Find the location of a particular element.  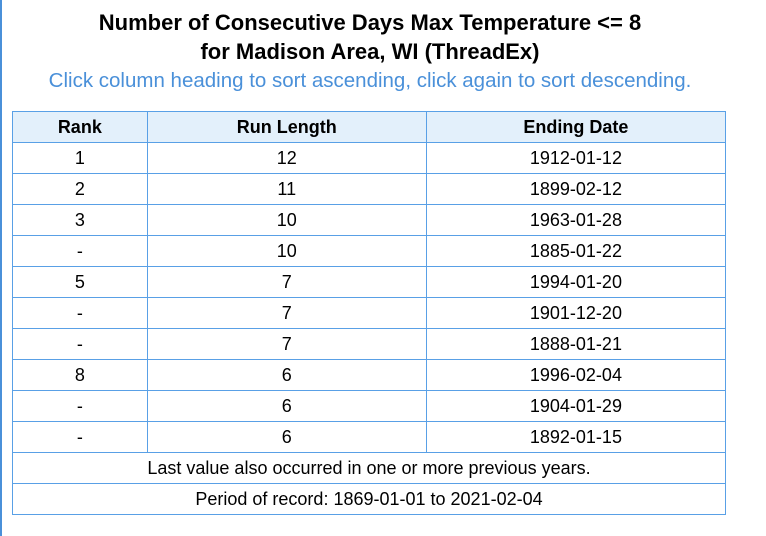

table-row: - 6 1892-01-15 is located at coordinates (369, 437).